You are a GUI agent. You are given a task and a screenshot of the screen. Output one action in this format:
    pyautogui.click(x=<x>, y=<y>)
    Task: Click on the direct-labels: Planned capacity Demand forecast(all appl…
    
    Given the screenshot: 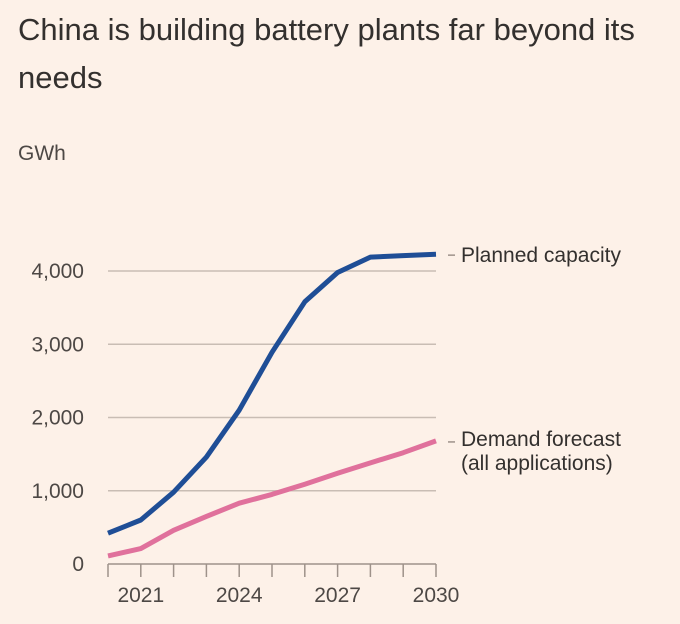 What is the action you would take?
    pyautogui.click(x=534, y=359)
    